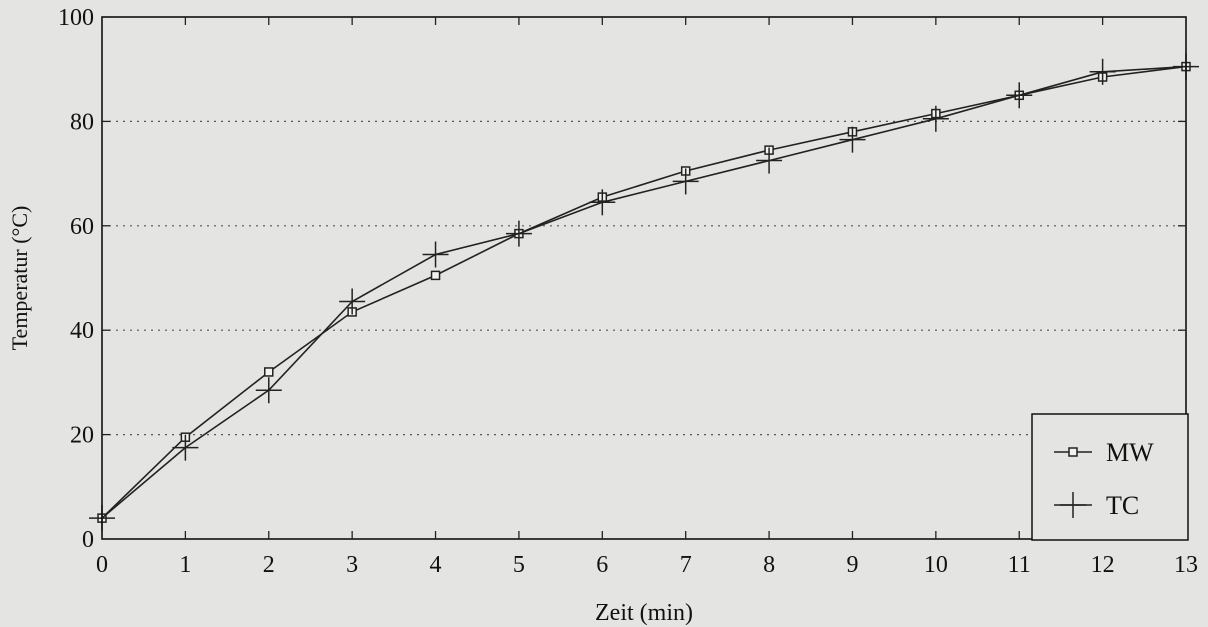 The height and width of the screenshot is (627, 1208). What do you see at coordinates (602, 565) in the screenshot?
I see `x-tick-label: 6` at bounding box center [602, 565].